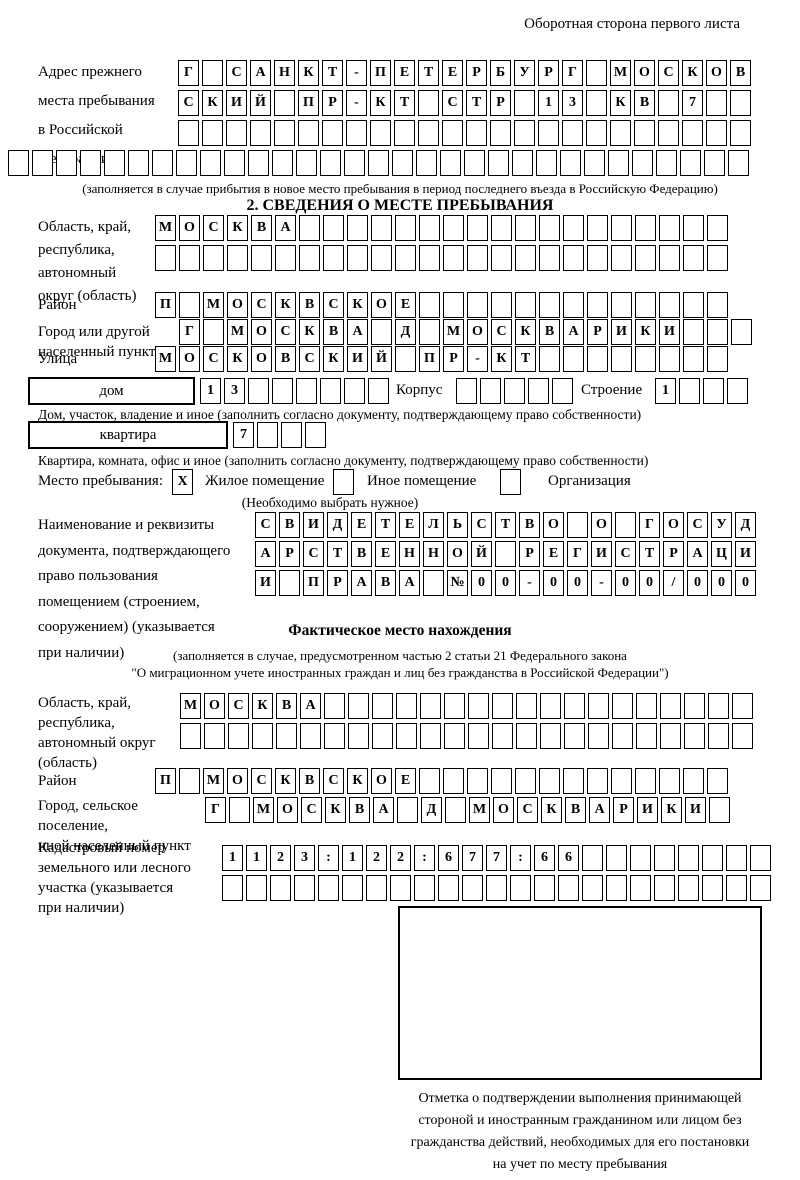 This screenshot has height=1180, width=800. What do you see at coordinates (524, 73) in the screenshot?
I see `char-cell: У` at bounding box center [524, 73].